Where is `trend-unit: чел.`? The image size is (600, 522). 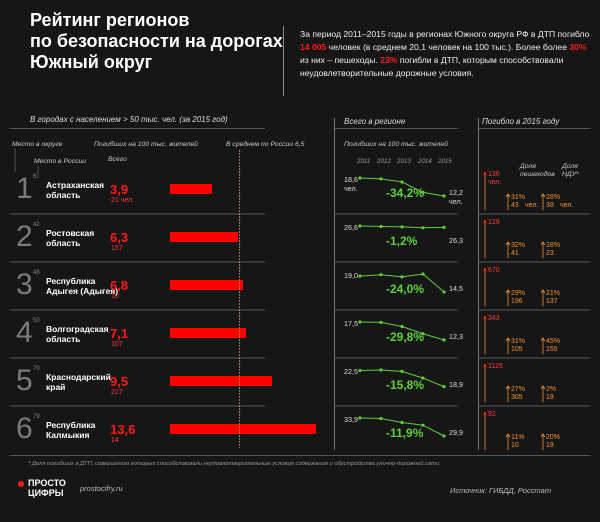 trend-unit: чел. is located at coordinates (351, 188).